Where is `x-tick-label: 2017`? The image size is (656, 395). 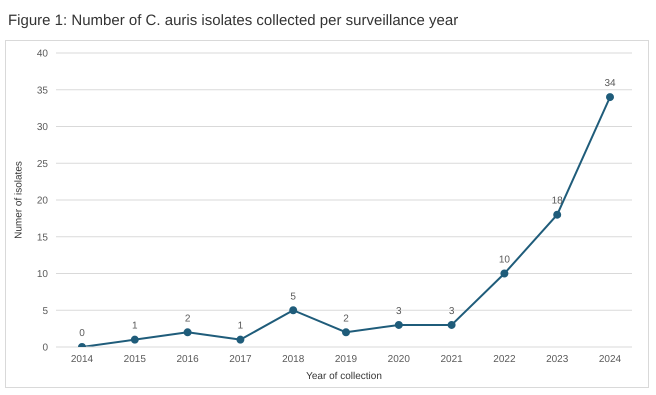
x-tick-label: 2017 is located at coordinates (240, 360).